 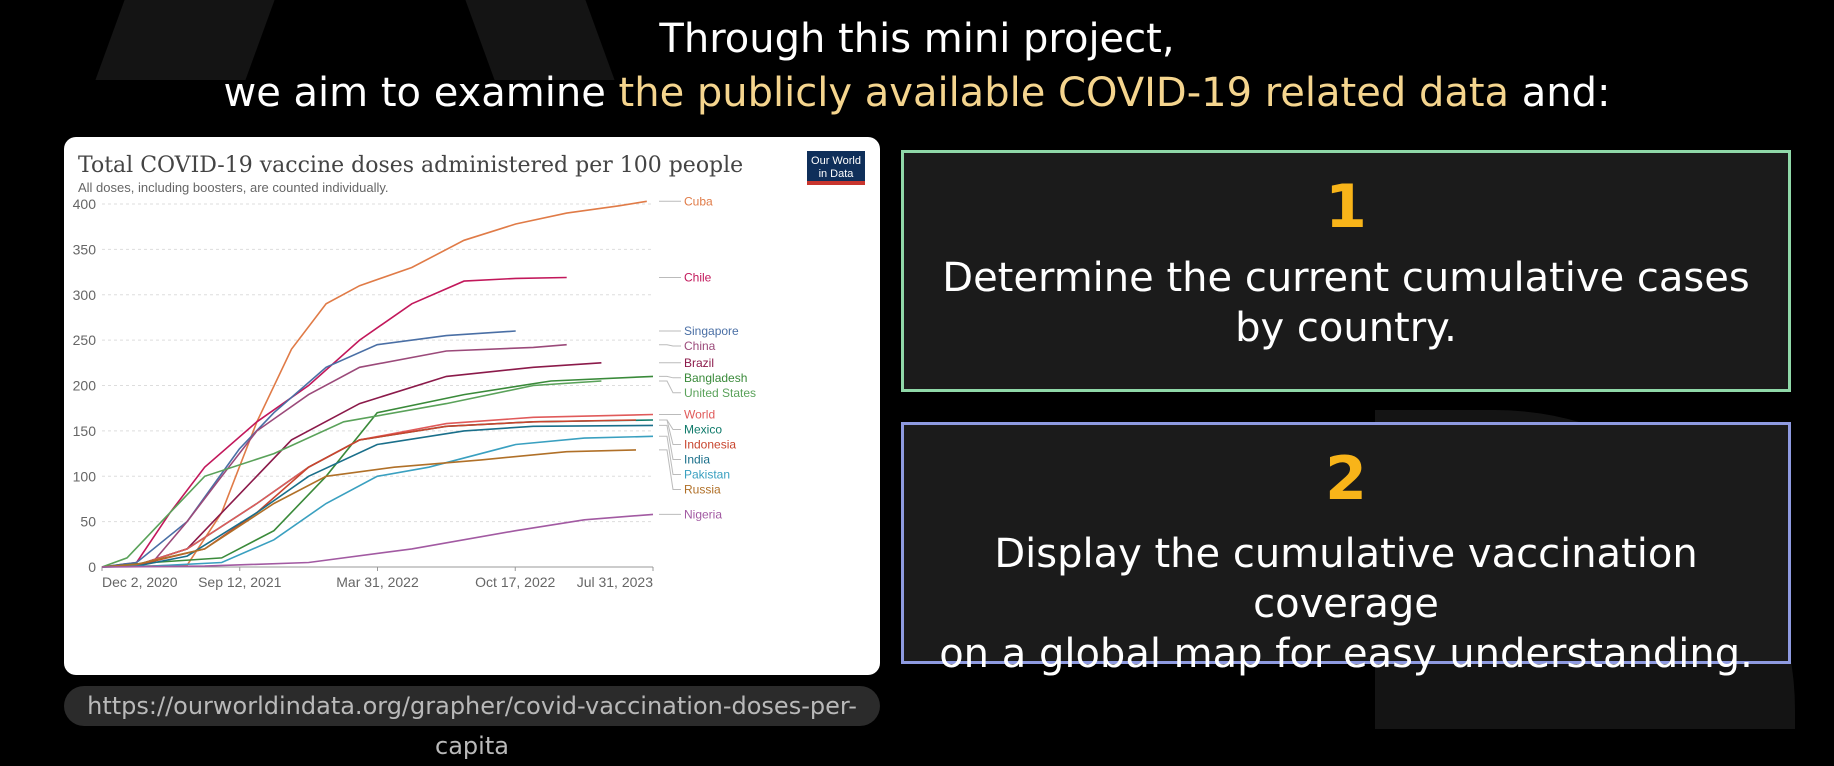 What do you see at coordinates (837, 174) in the screenshot?
I see `svg-text: in Data` at bounding box center [837, 174].